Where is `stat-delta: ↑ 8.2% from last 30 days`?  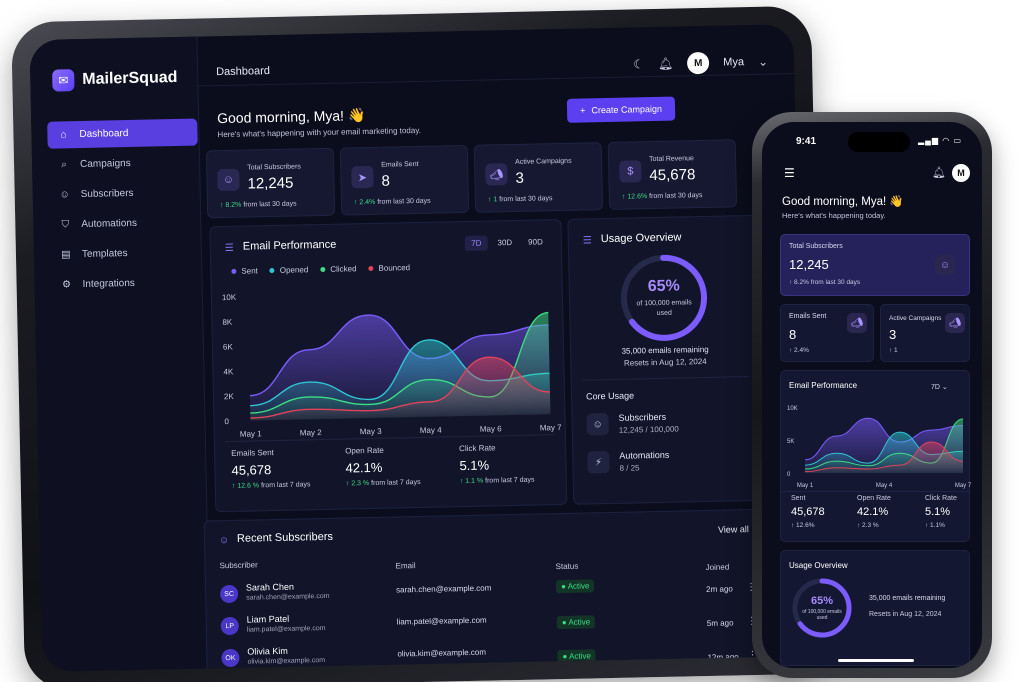
stat-delta: ↑ 8.2% from last 30 days is located at coordinates (258, 205).